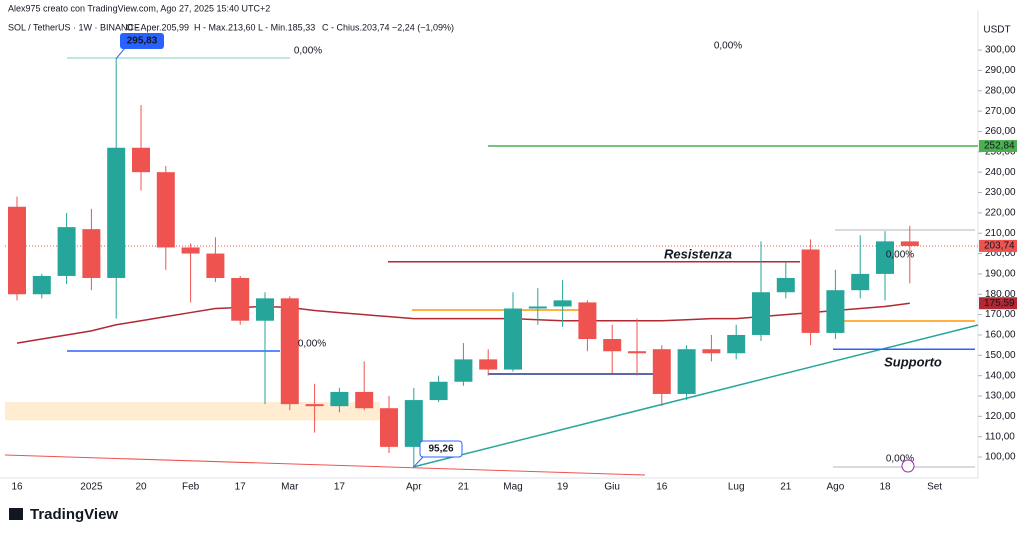  What do you see at coordinates (191, 487) in the screenshot?
I see `x-tick-label: Feb` at bounding box center [191, 487].